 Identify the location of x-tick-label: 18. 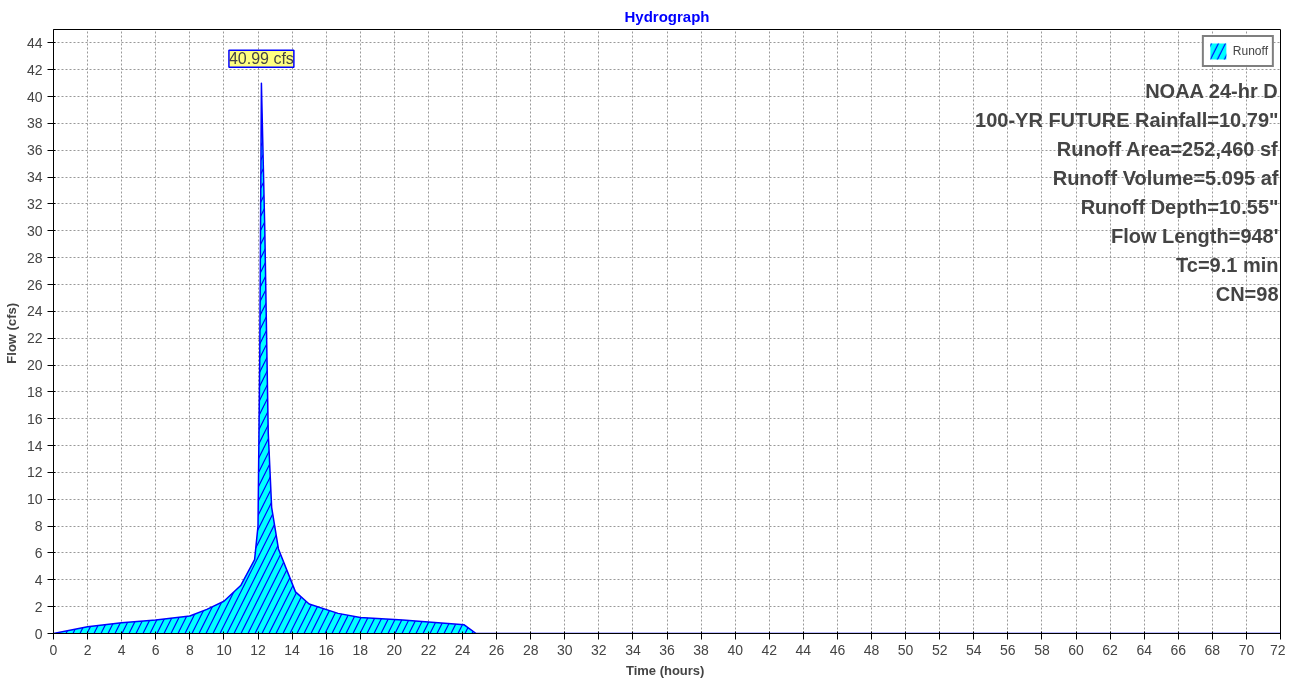
(360, 649).